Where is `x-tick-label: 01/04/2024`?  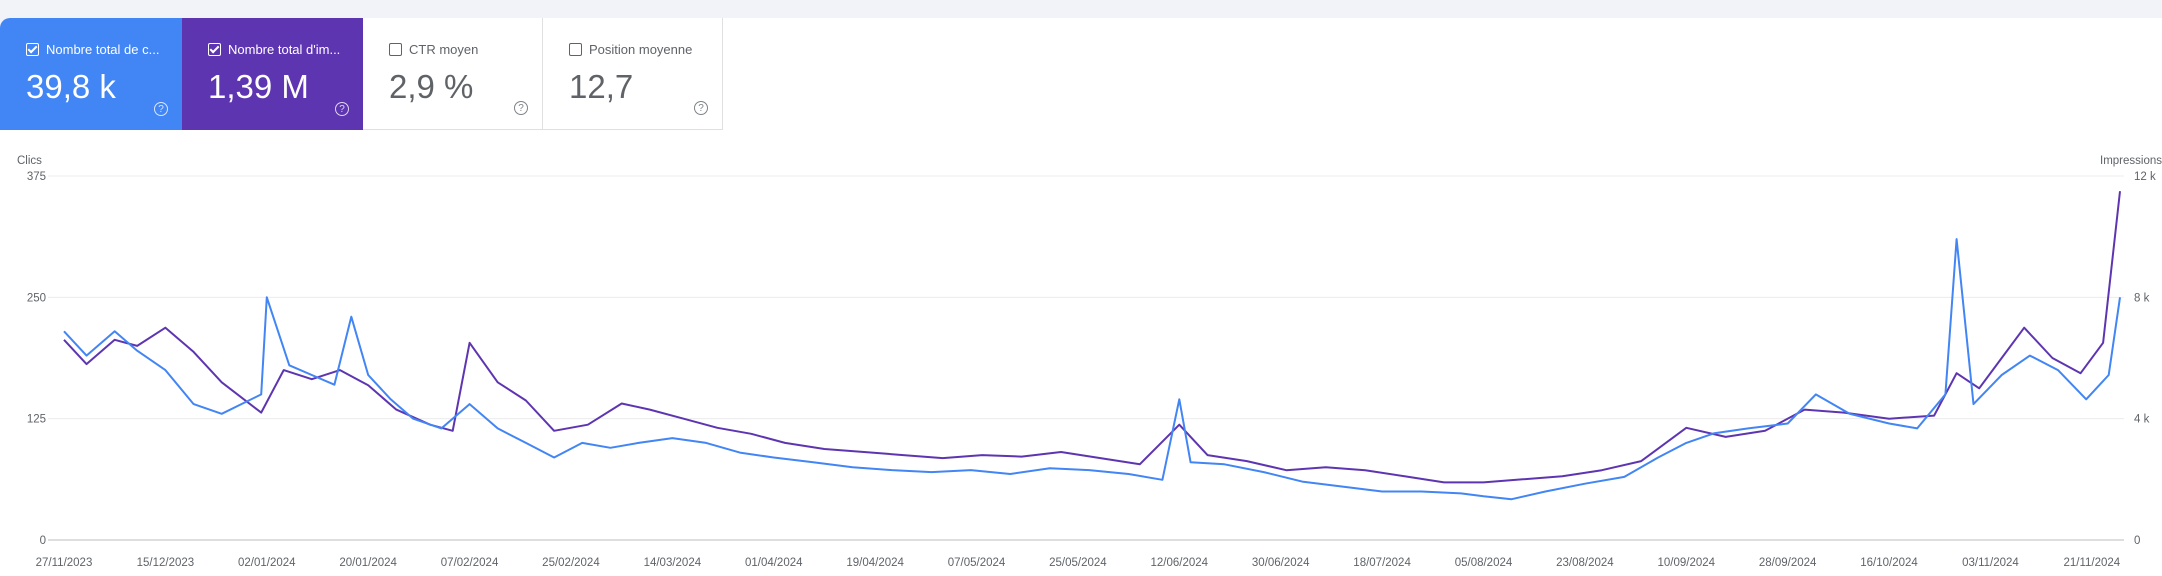 x-tick-label: 01/04/2024 is located at coordinates (774, 563).